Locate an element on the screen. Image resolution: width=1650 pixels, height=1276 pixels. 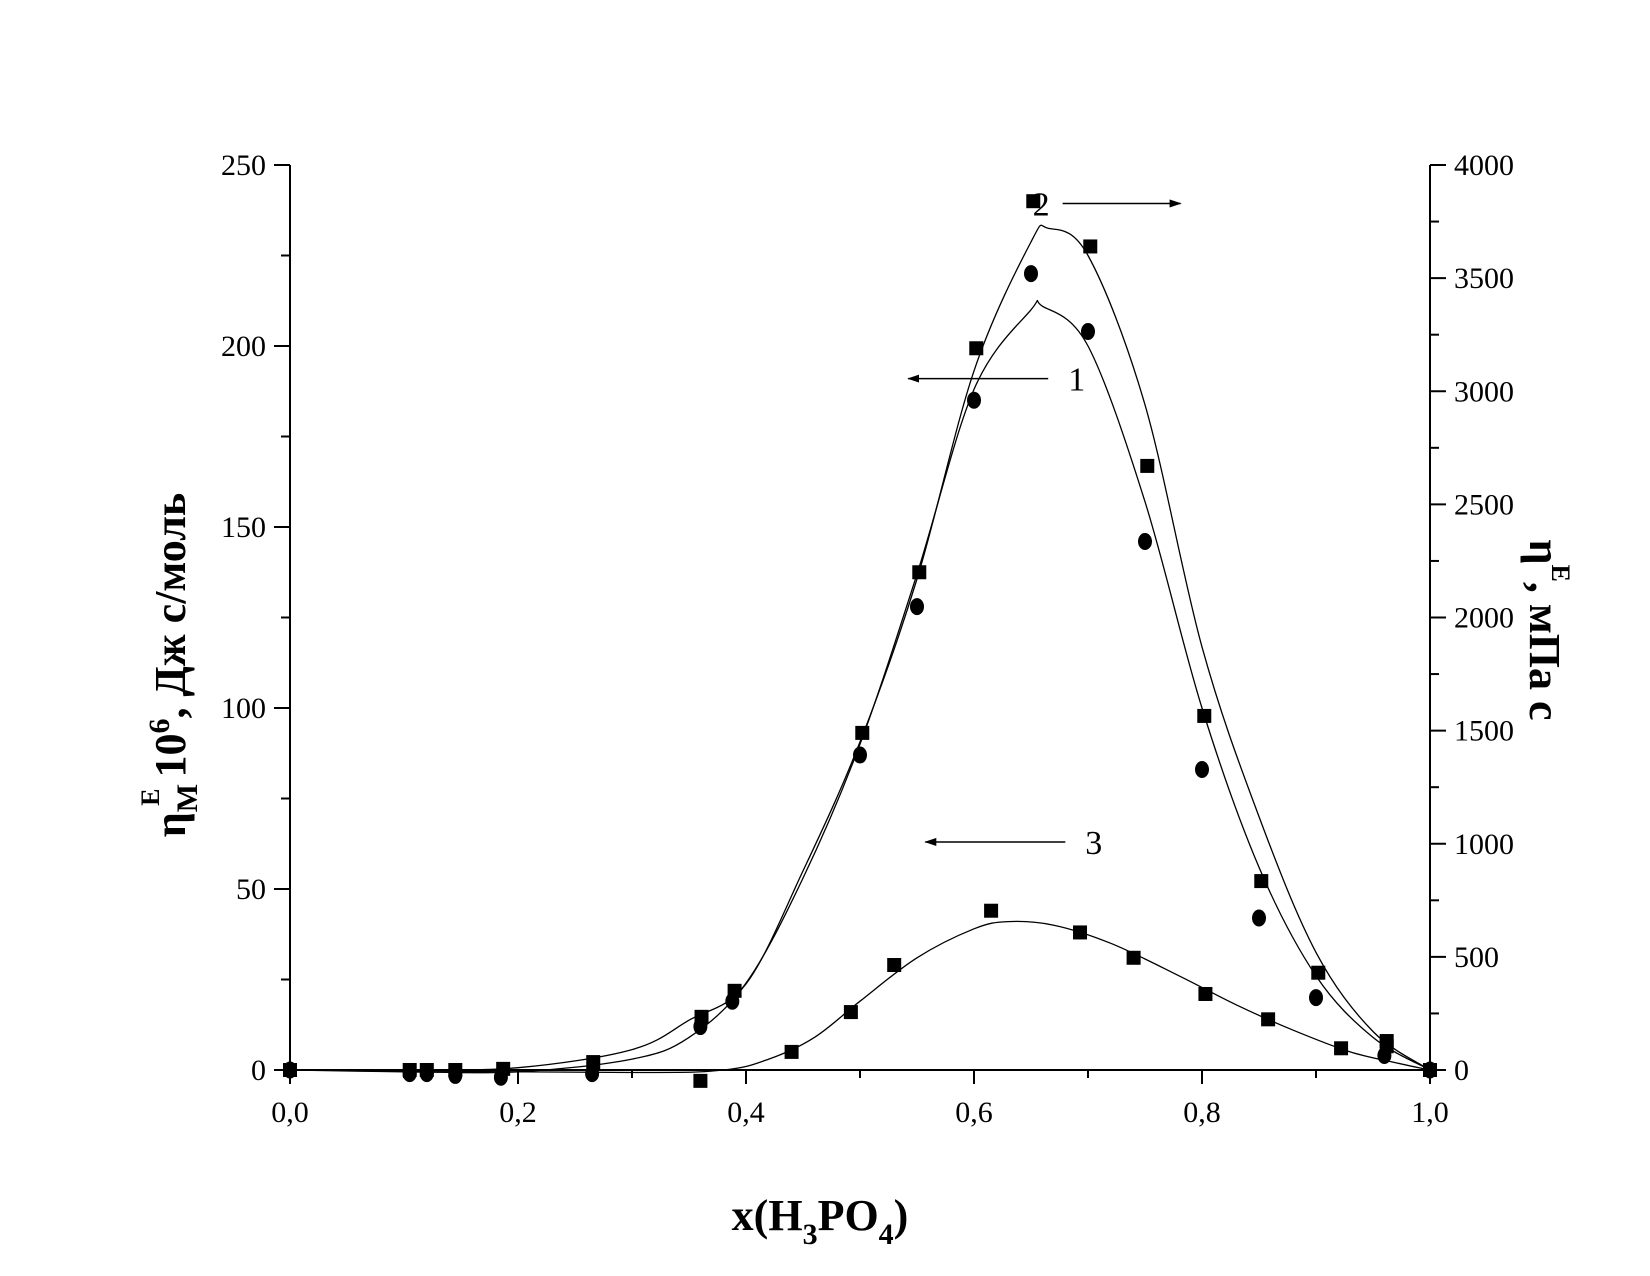
y-left-tick-label: 250 is located at coordinates (243, 165).